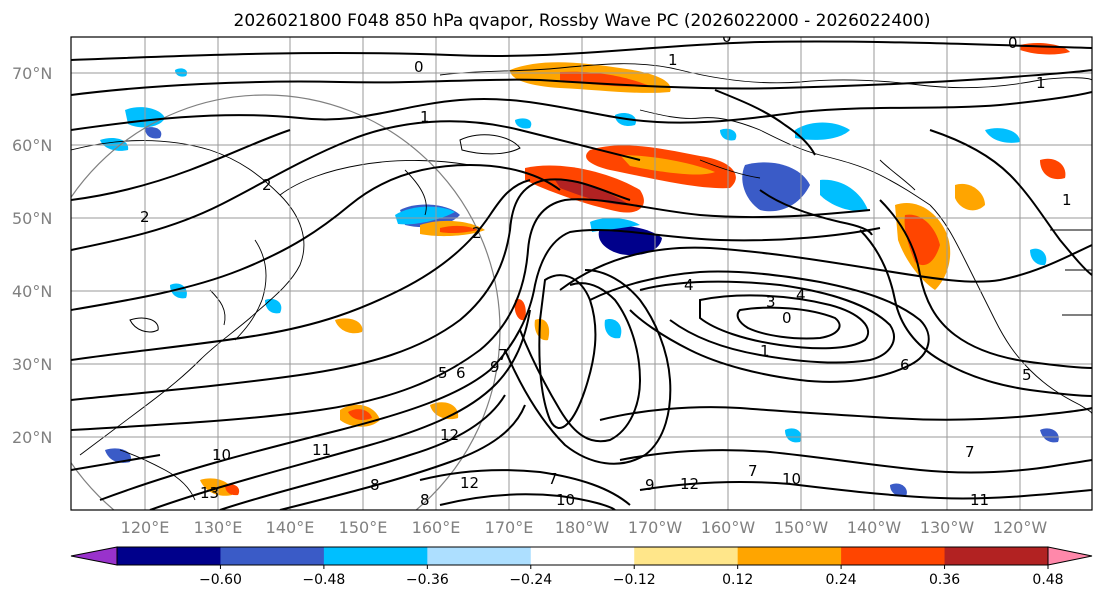 The height and width of the screenshot is (604, 1105). I want to click on colorbar-tick-label: 0.24, so click(841, 580).